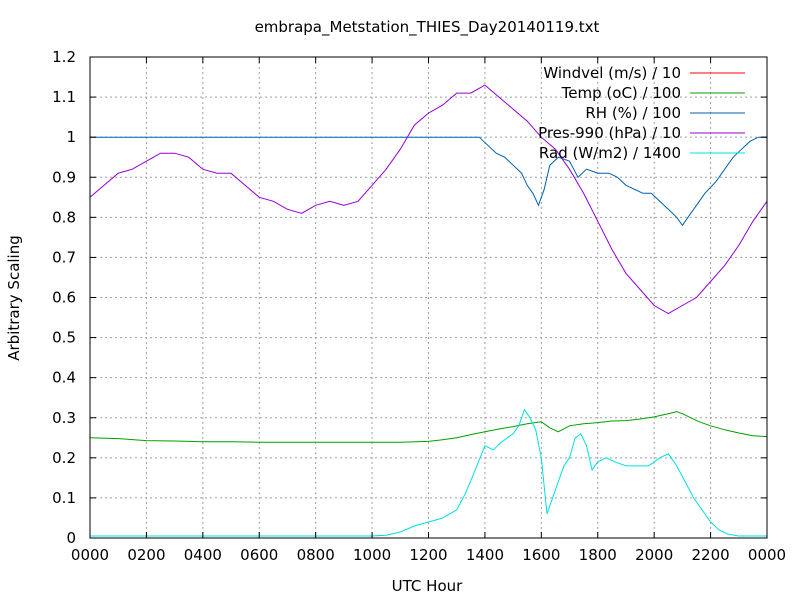 The height and width of the screenshot is (600, 800). Describe the element at coordinates (427, 586) in the screenshot. I see `x-axis-label: UTC Hour` at that location.